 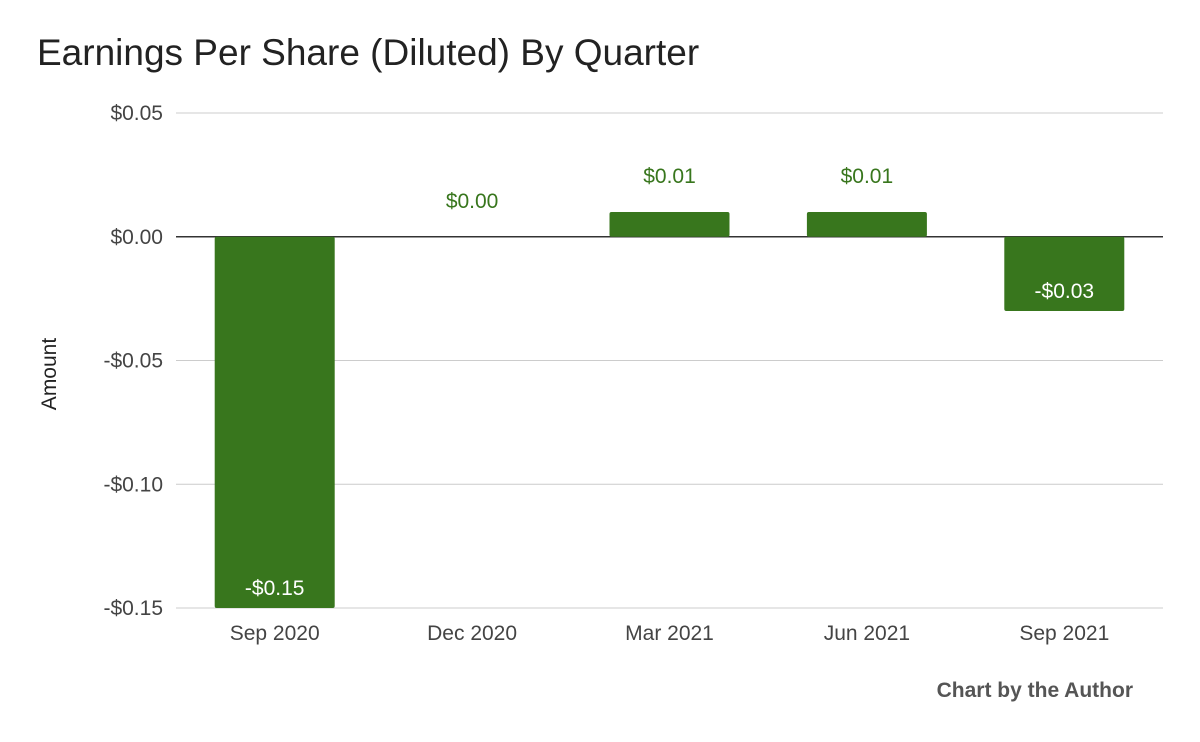 What do you see at coordinates (133, 608) in the screenshot?
I see `y-tick-label: -$0.15` at bounding box center [133, 608].